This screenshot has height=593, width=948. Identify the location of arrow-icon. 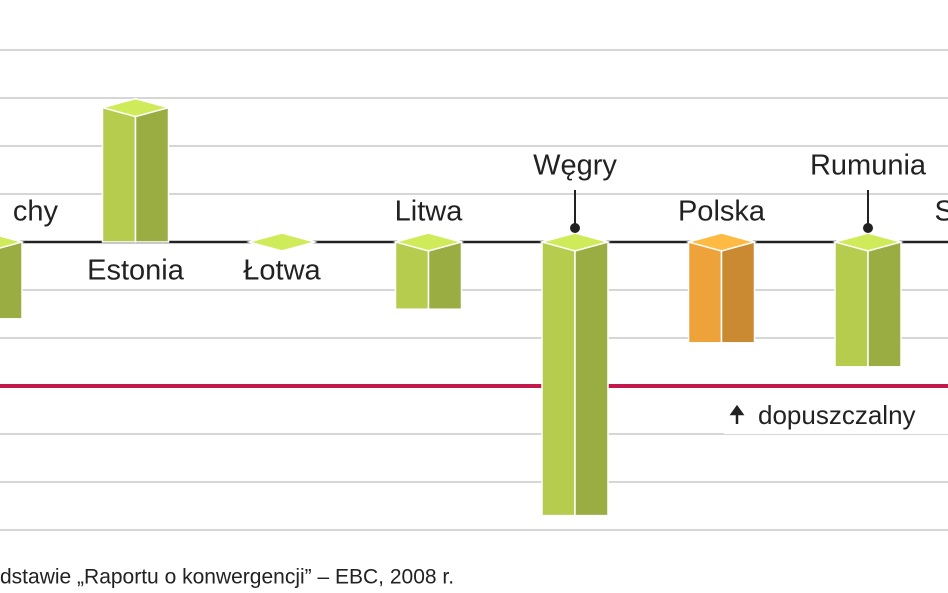
(737, 414).